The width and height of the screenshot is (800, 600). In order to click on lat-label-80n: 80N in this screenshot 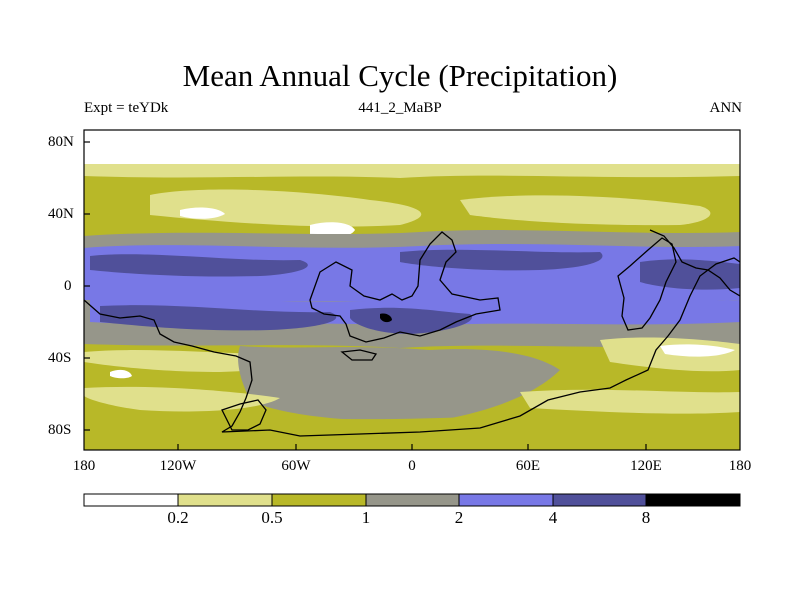, I will do `click(61, 142)`.